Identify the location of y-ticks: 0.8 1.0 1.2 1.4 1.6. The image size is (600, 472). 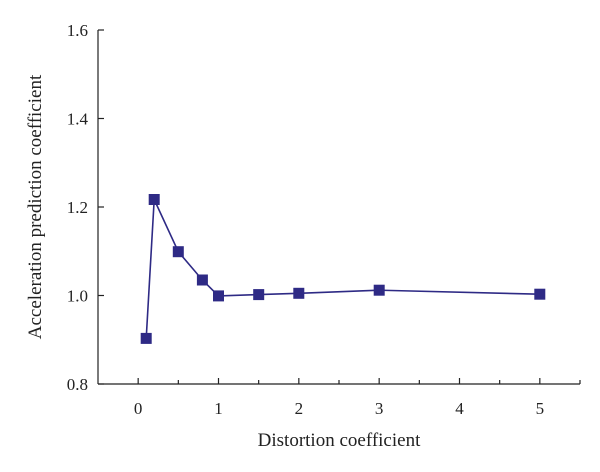
(85, 207).